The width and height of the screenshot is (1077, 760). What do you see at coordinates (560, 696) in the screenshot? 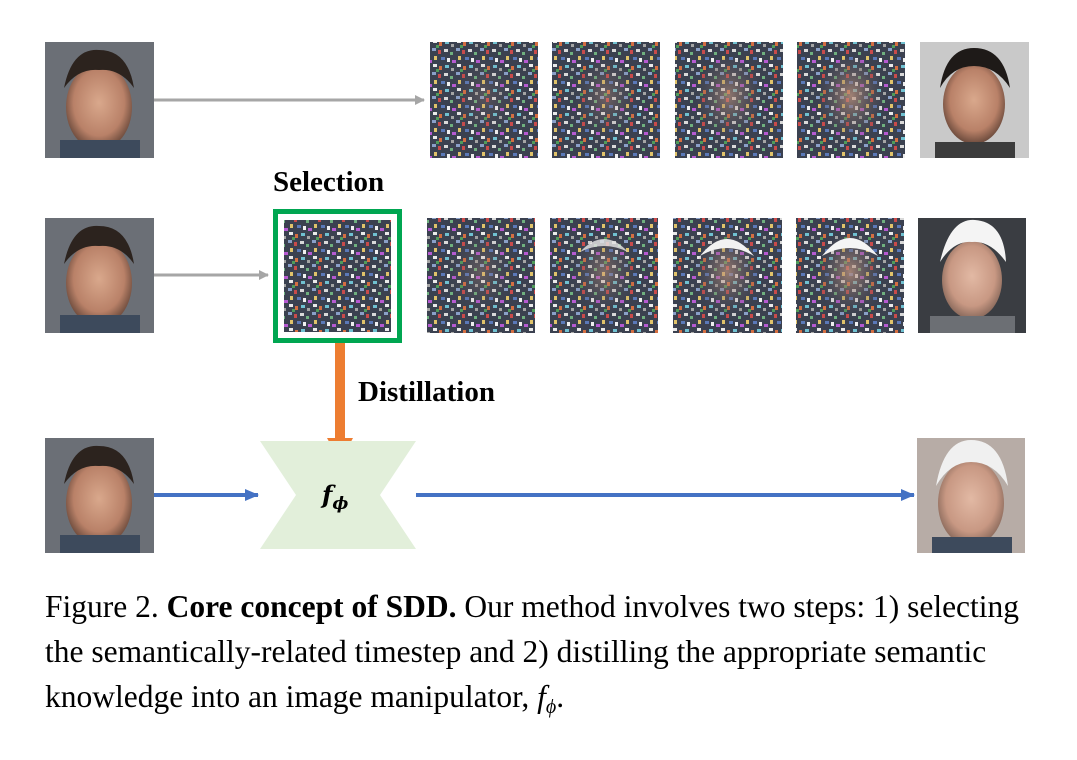
I see `caption-end: .` at bounding box center [560, 696].